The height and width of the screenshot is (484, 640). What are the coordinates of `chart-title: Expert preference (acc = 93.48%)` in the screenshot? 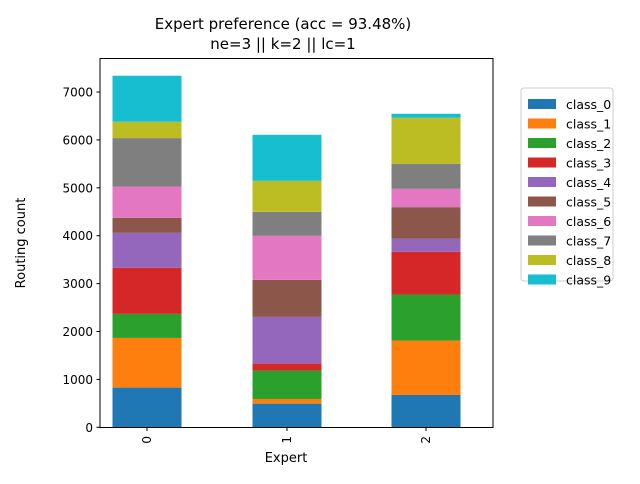 It's located at (283, 24).